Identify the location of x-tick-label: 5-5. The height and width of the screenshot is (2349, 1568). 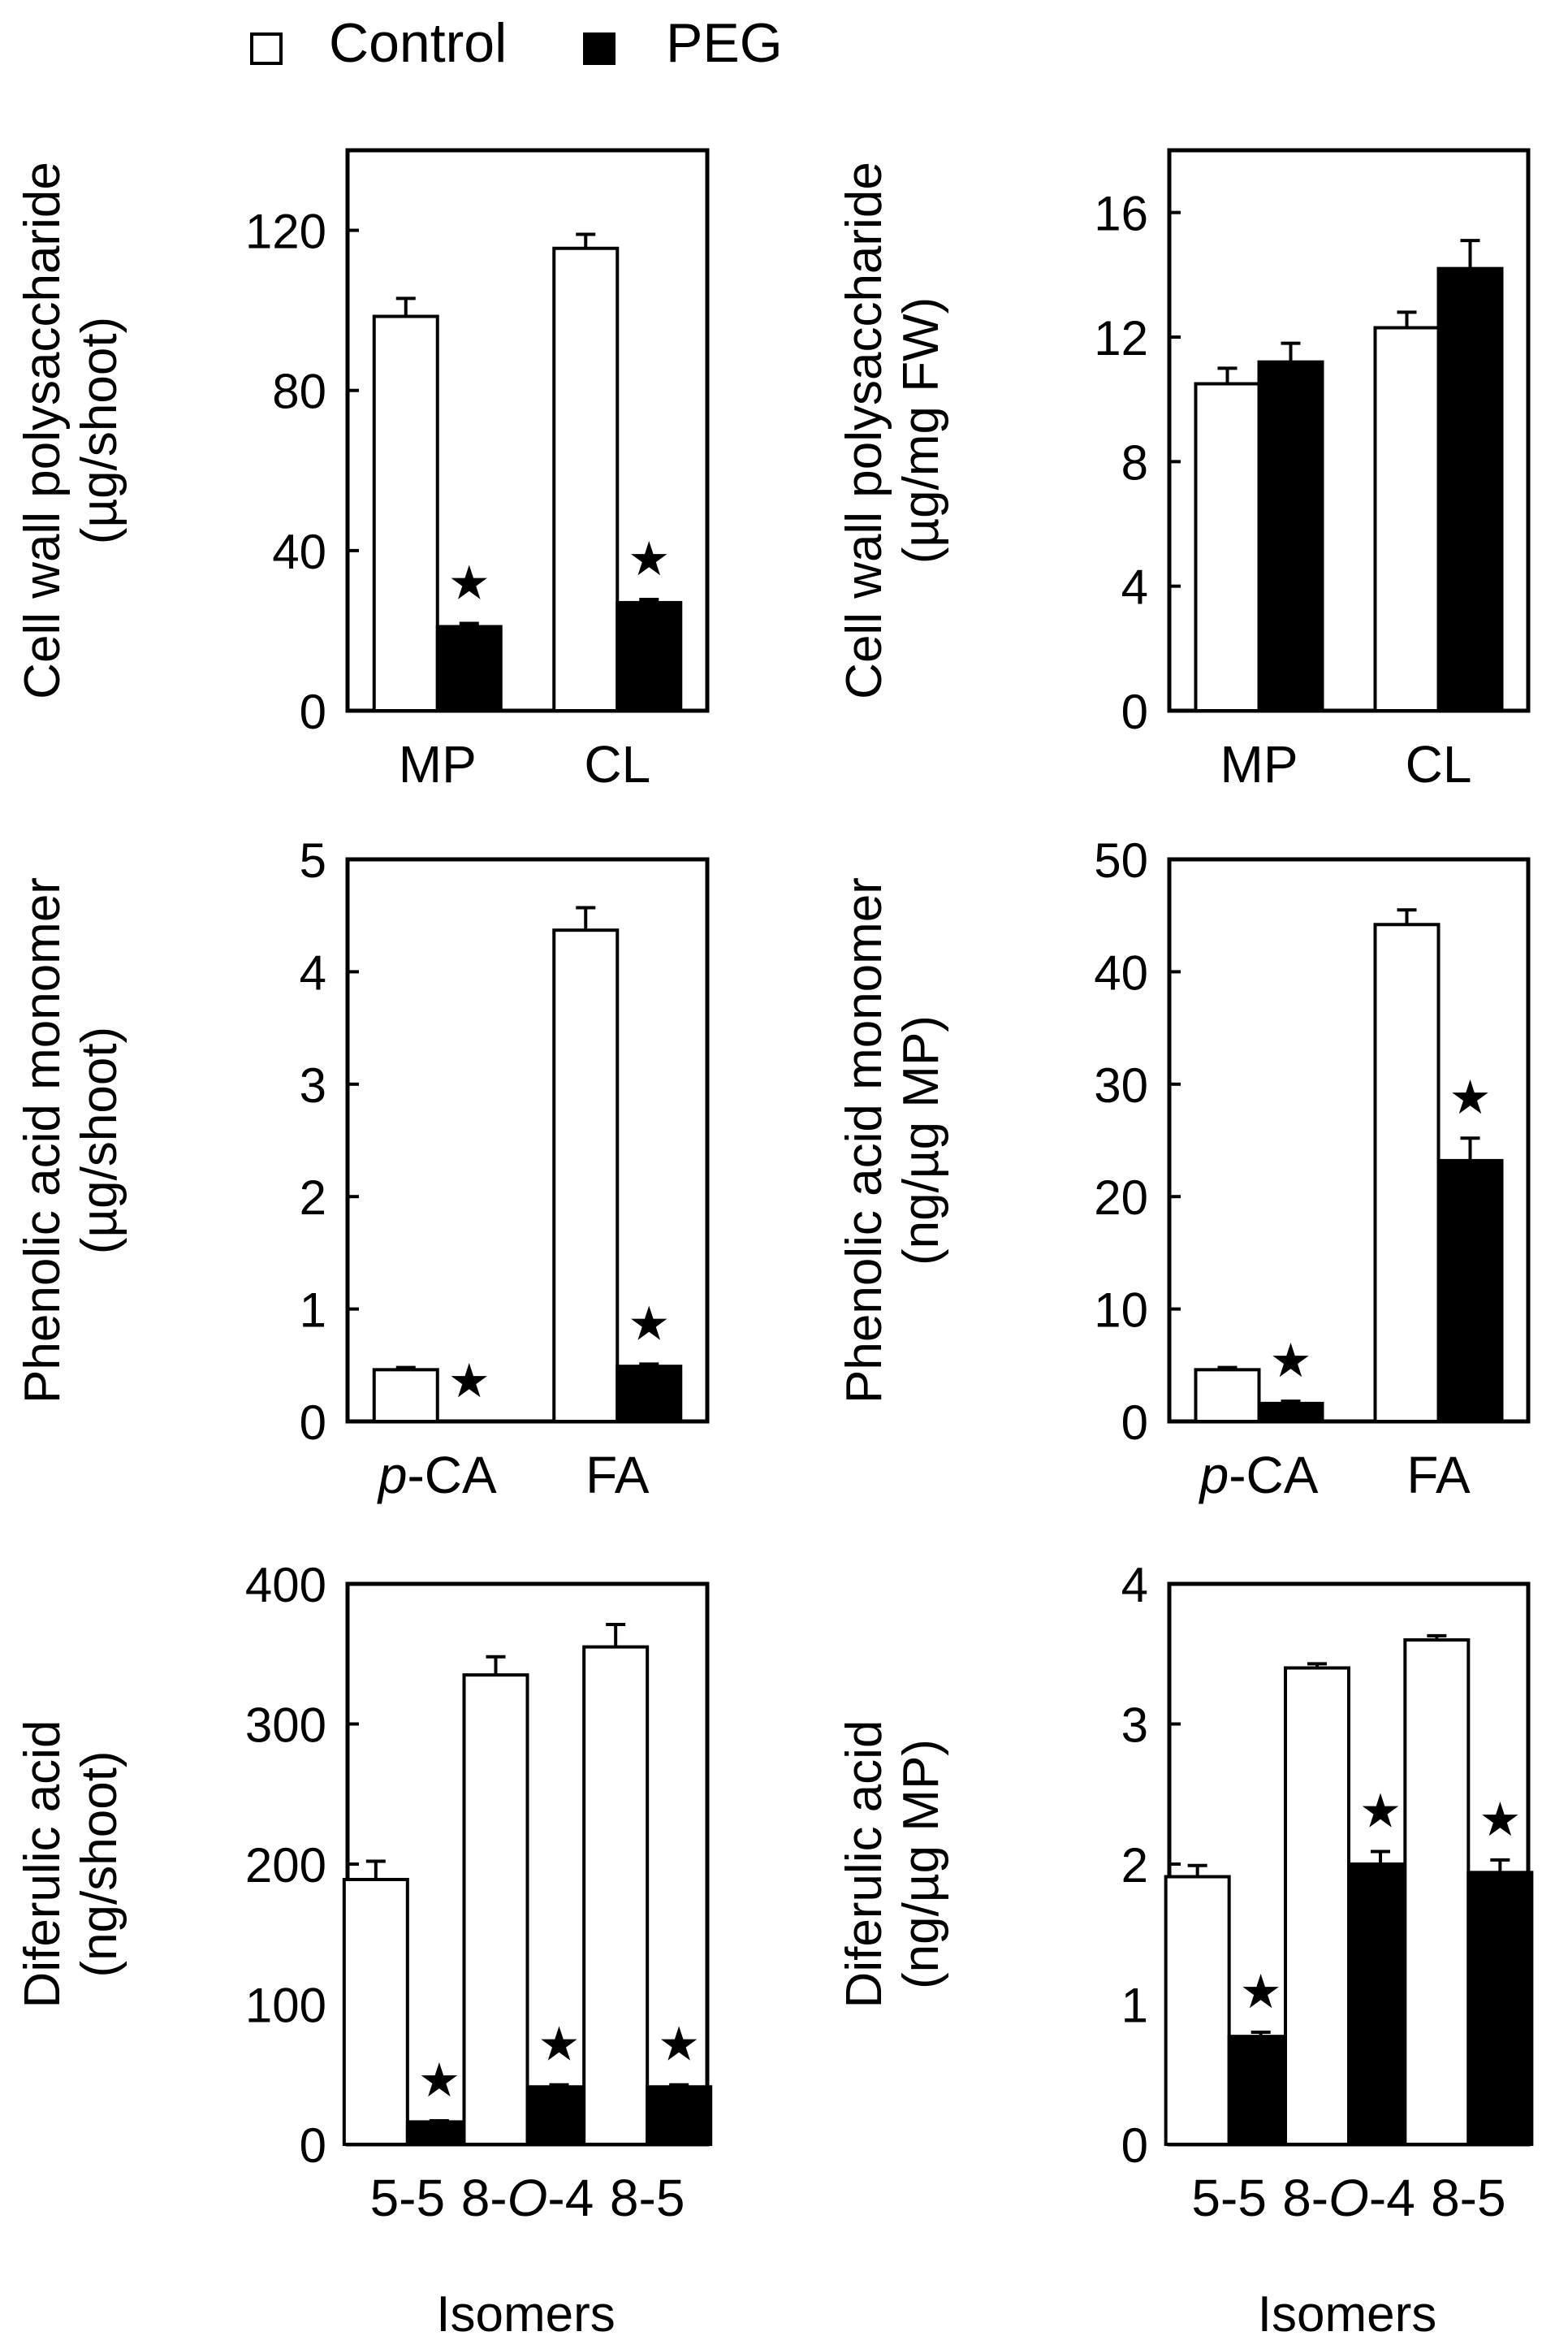
(1229, 2198).